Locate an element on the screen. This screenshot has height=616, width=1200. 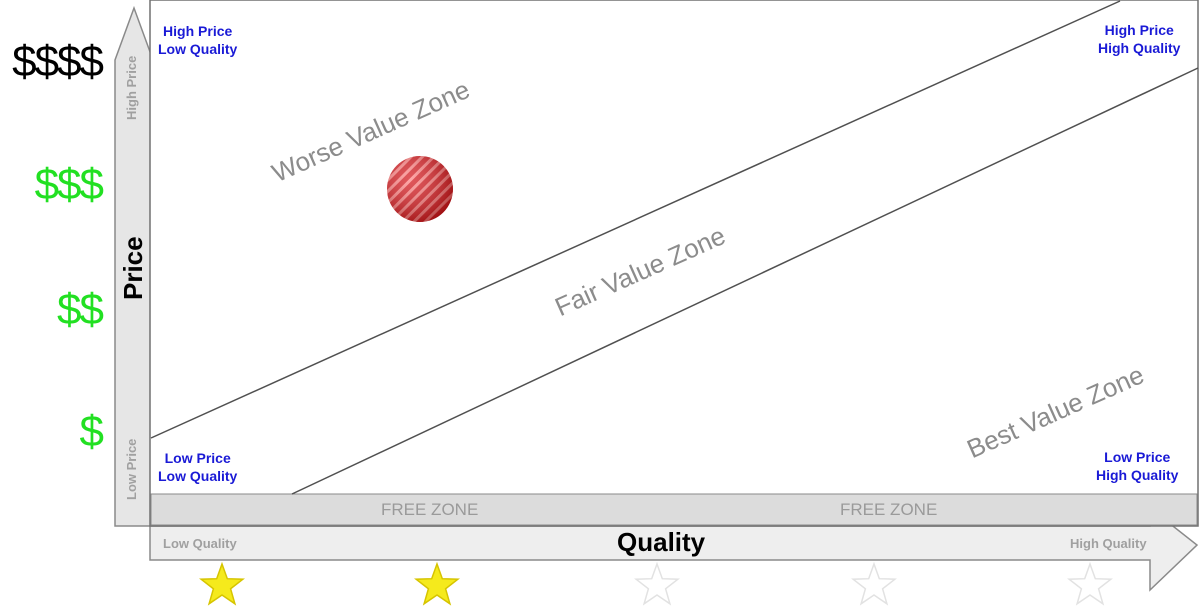
corner-top-left: High Price Low Quality is located at coordinates (198, 40).